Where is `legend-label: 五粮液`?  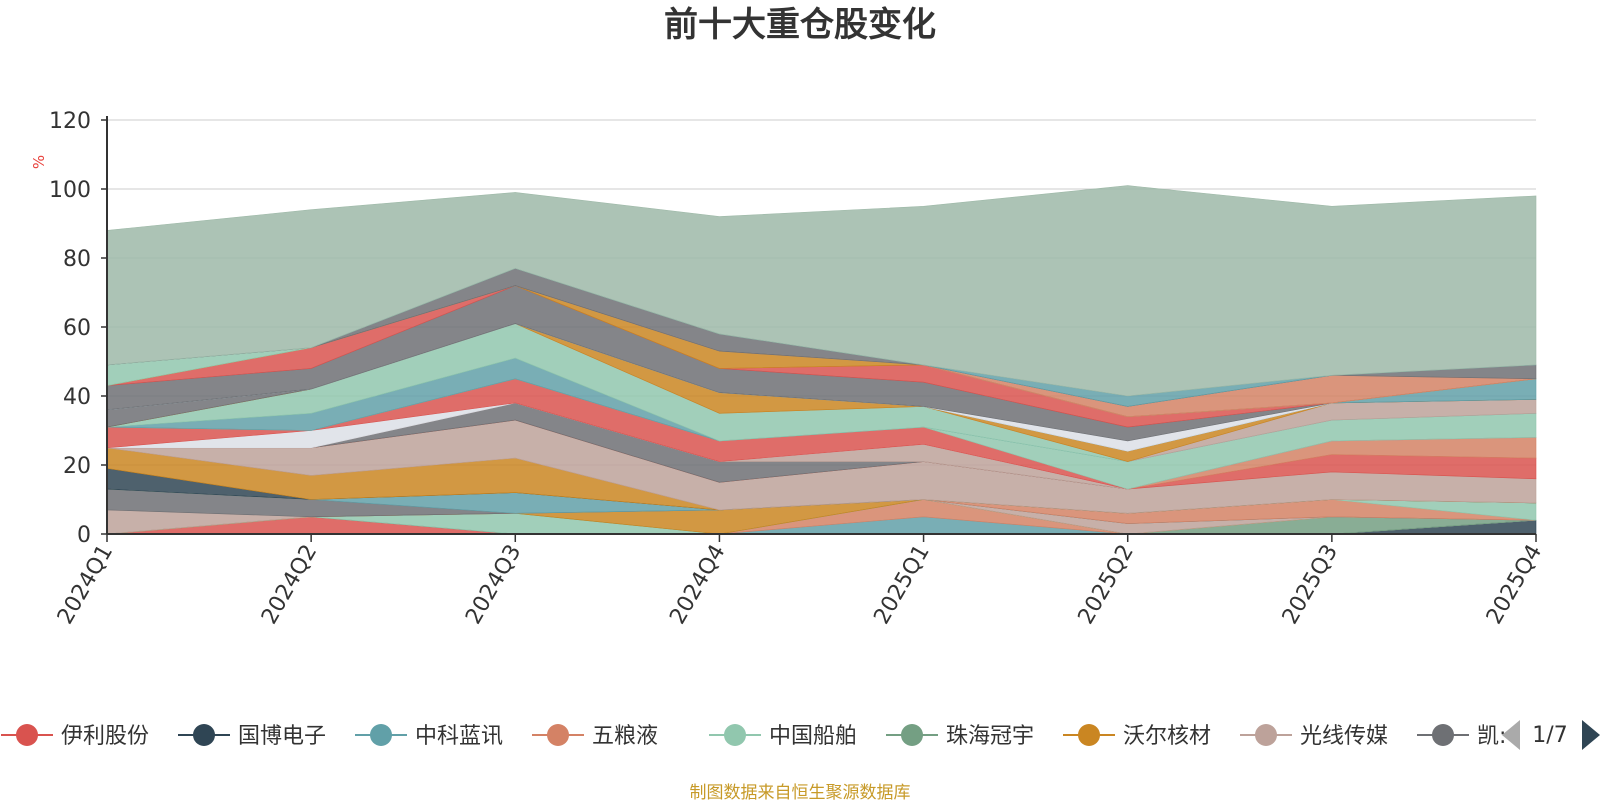
legend-label: 五粮液 is located at coordinates (625, 736).